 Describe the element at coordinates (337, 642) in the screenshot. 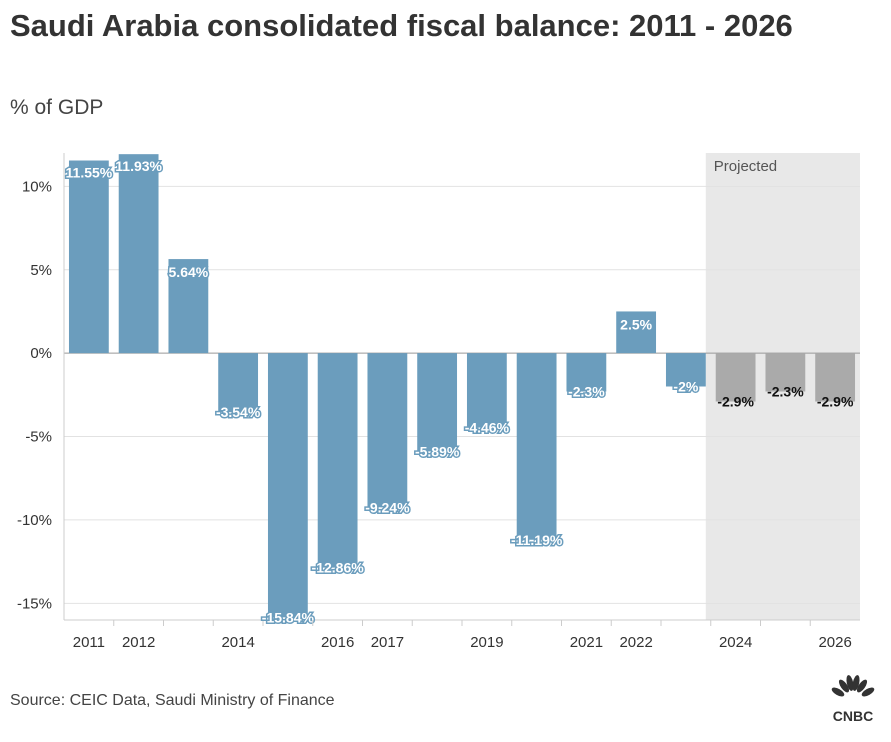

I see `x-tick-label-2016: 2016` at that location.